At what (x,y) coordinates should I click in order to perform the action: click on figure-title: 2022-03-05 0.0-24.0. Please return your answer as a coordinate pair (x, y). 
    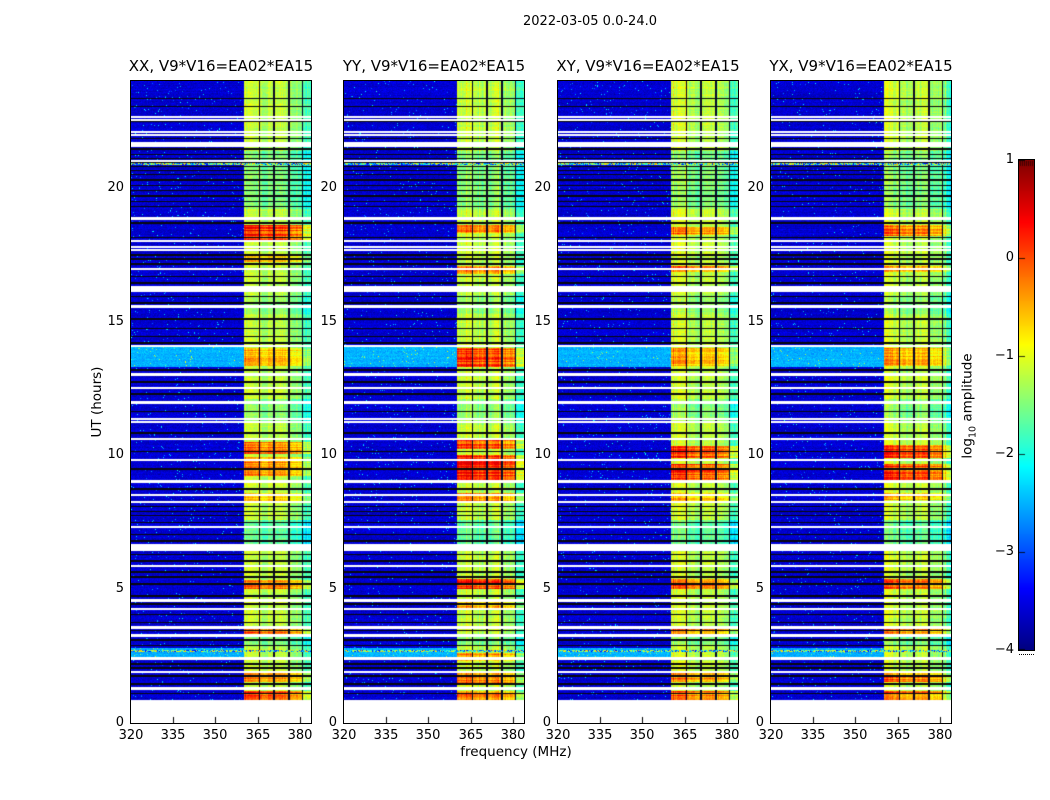
    Looking at the image, I should click on (590, 21).